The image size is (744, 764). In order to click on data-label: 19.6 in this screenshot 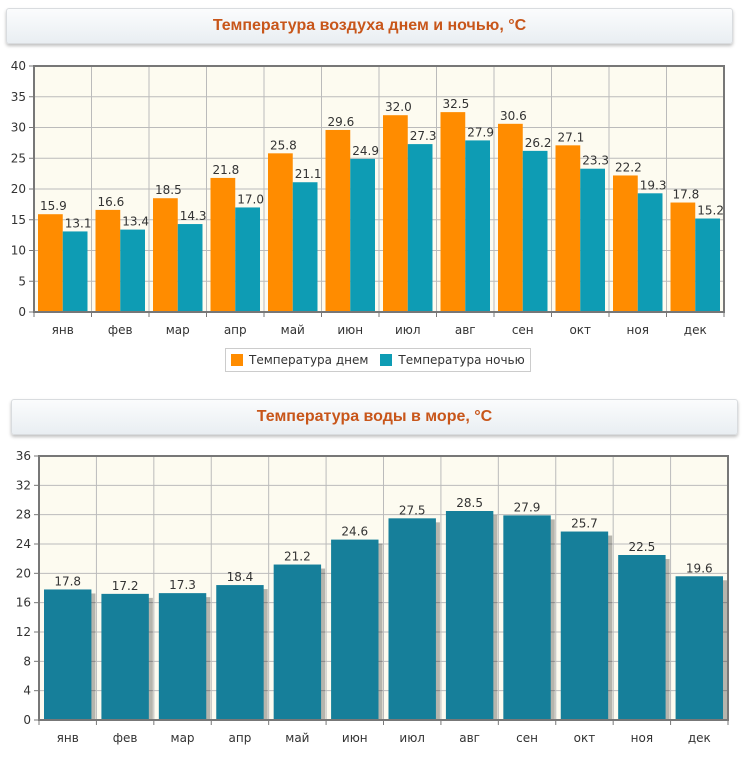, I will do `click(699, 568)`.